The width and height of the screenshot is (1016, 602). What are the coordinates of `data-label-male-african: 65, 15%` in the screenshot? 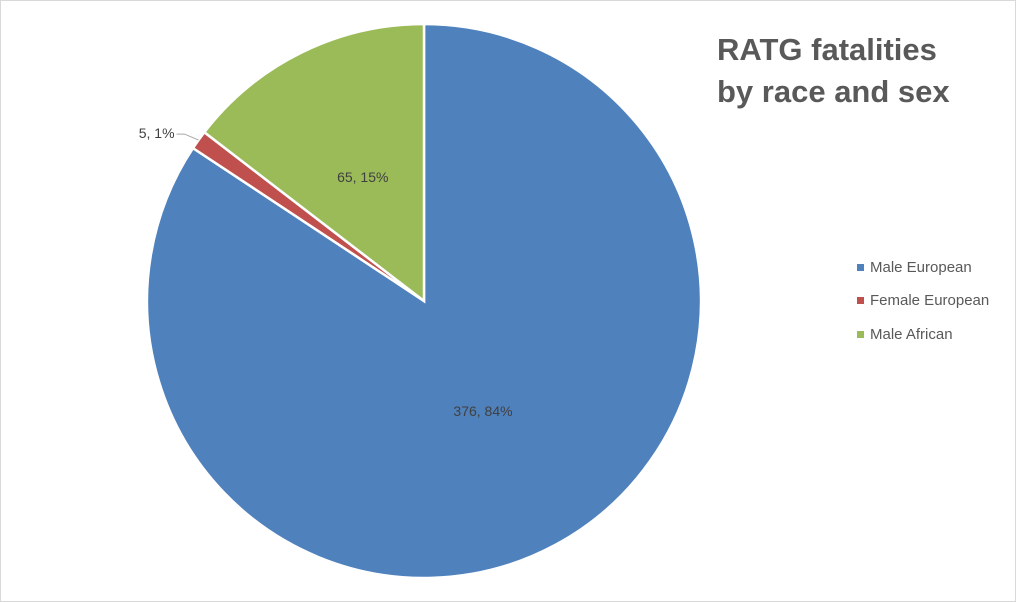 It's located at (362, 177).